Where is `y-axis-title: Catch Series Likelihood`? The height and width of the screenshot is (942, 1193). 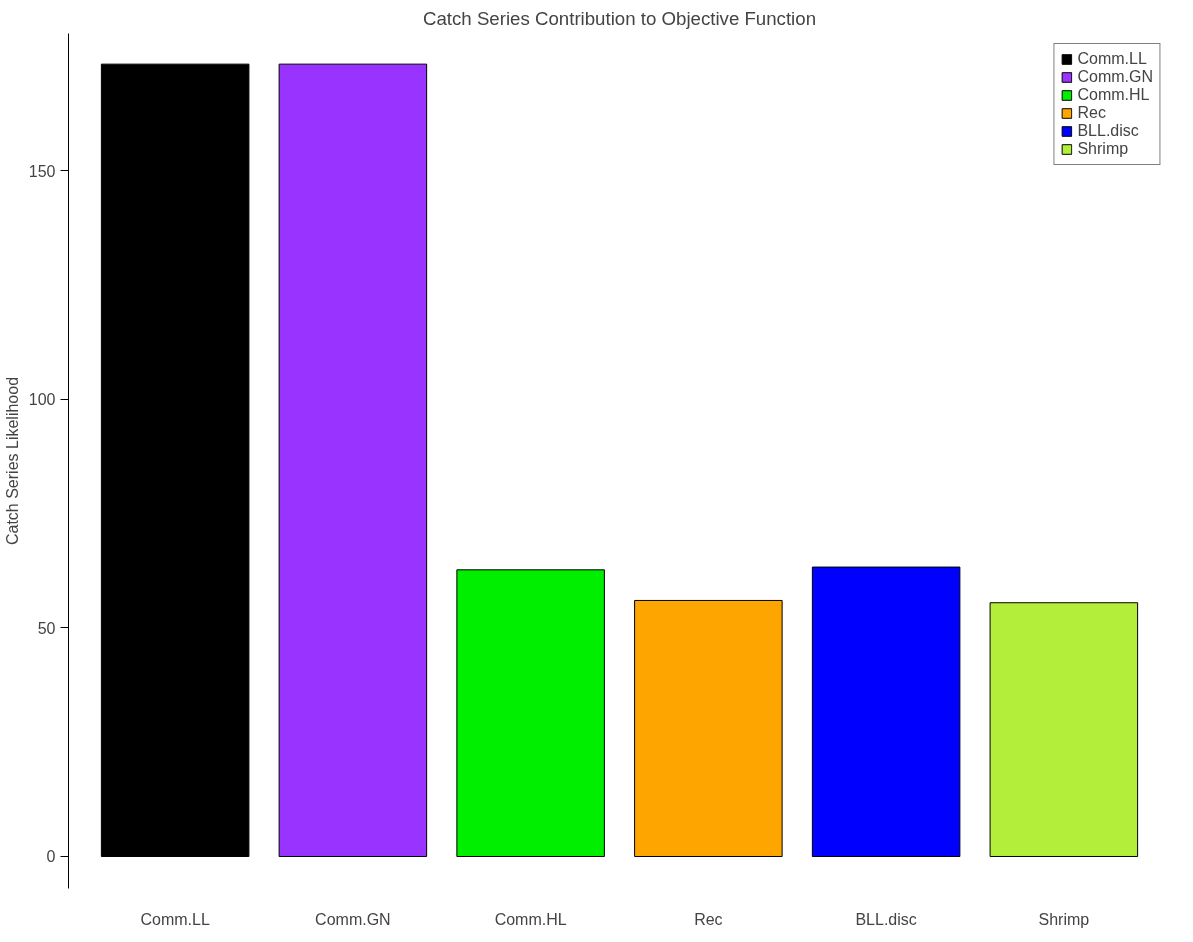 y-axis-title: Catch Series Likelihood is located at coordinates (12, 461).